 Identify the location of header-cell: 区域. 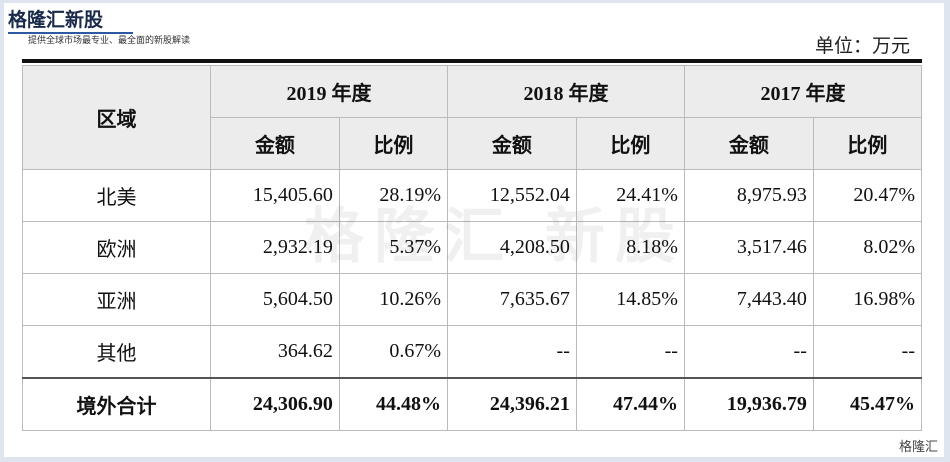
(116, 117).